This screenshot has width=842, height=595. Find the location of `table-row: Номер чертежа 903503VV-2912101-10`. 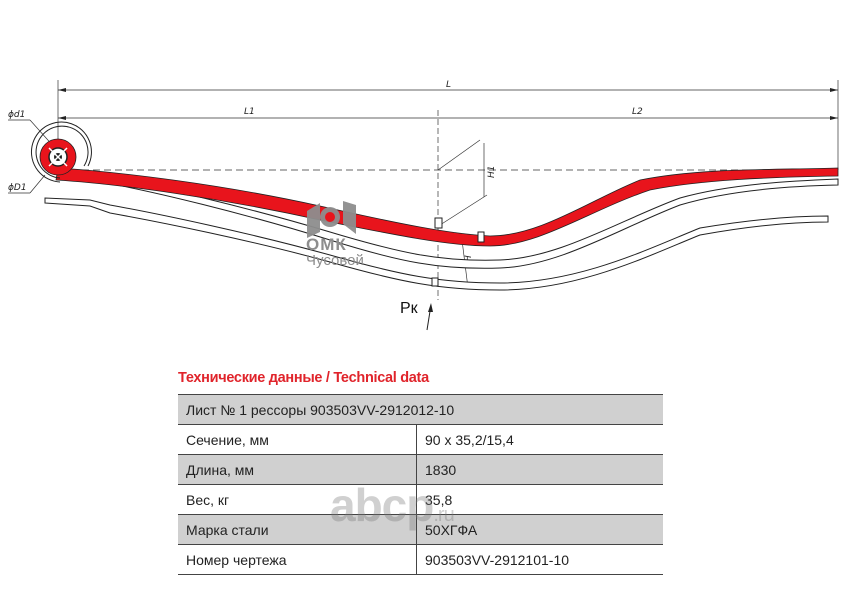

table-row: Номер чертежа 903503VV-2912101-10 is located at coordinates (420, 559).